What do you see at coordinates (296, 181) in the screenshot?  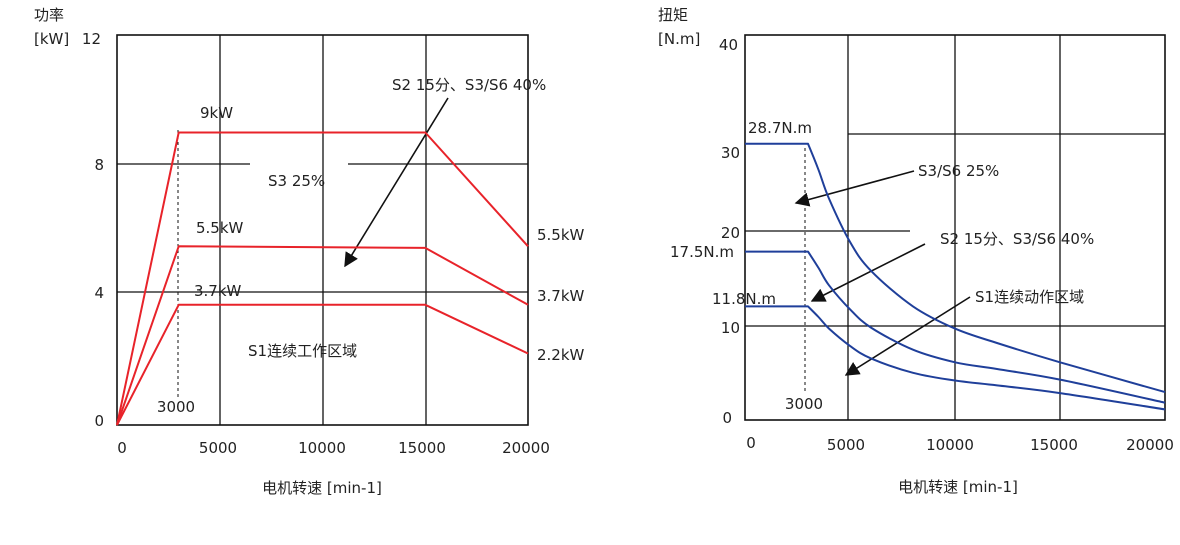 I see `power-annotation-s3: S3 25%` at bounding box center [296, 181].